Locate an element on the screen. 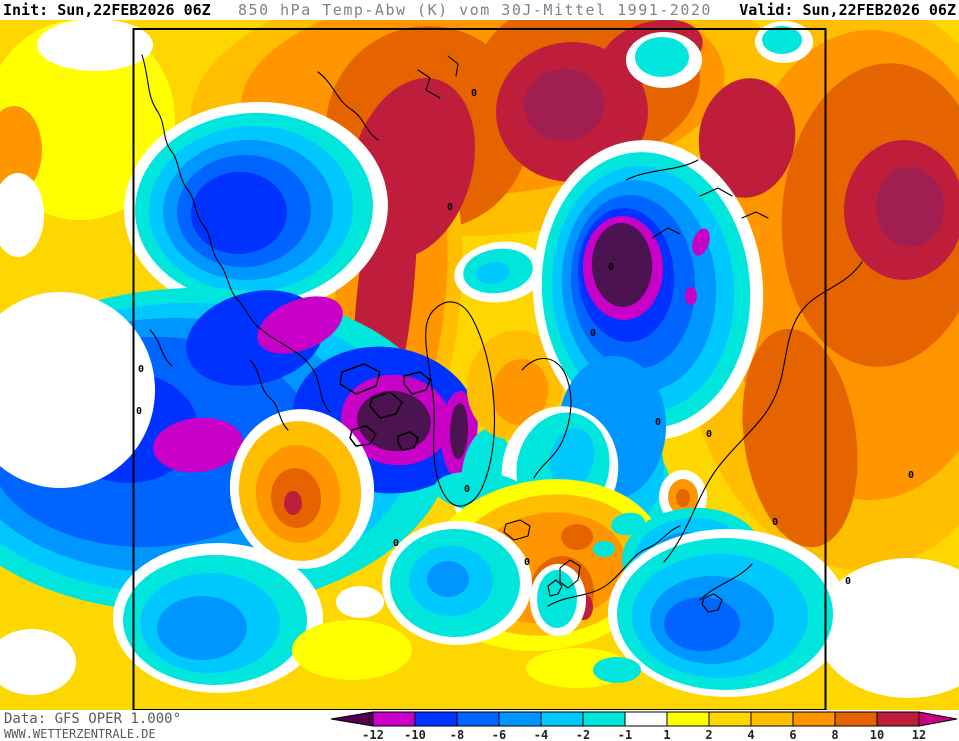 The width and height of the screenshot is (959, 741). legend-tick: 4 is located at coordinates (750, 734).